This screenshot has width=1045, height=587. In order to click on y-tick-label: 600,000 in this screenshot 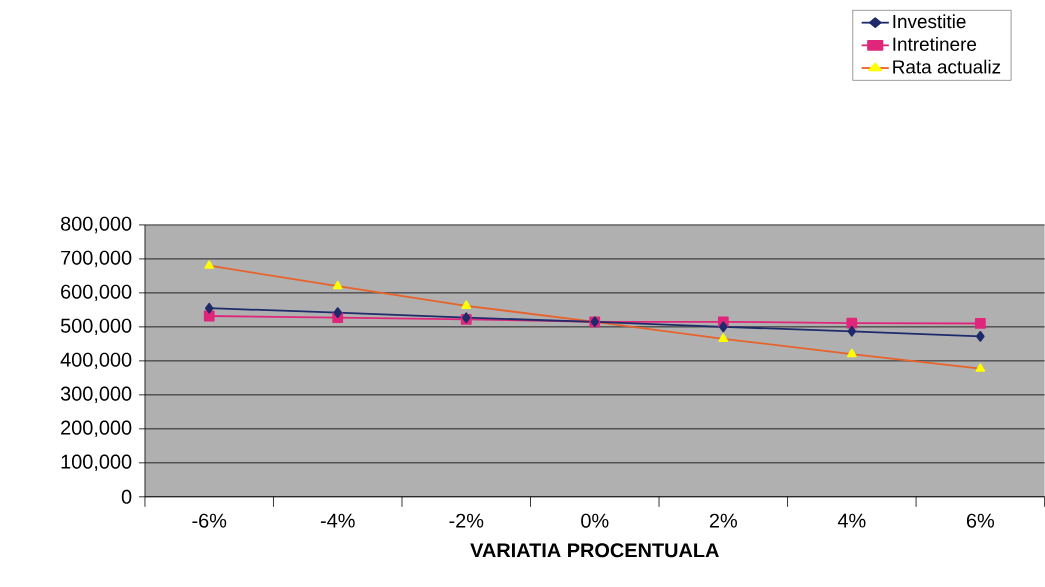, I will do `click(96, 293)`.